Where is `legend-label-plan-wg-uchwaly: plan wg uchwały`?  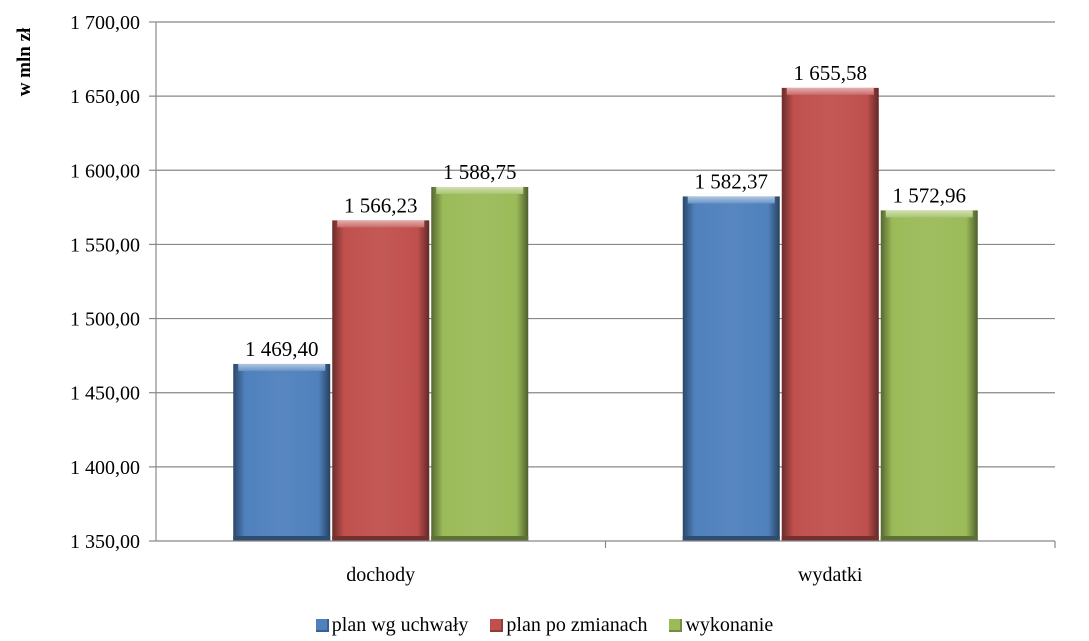 legend-label-plan-wg-uchwaly: plan wg uchwały is located at coordinates (400, 624).